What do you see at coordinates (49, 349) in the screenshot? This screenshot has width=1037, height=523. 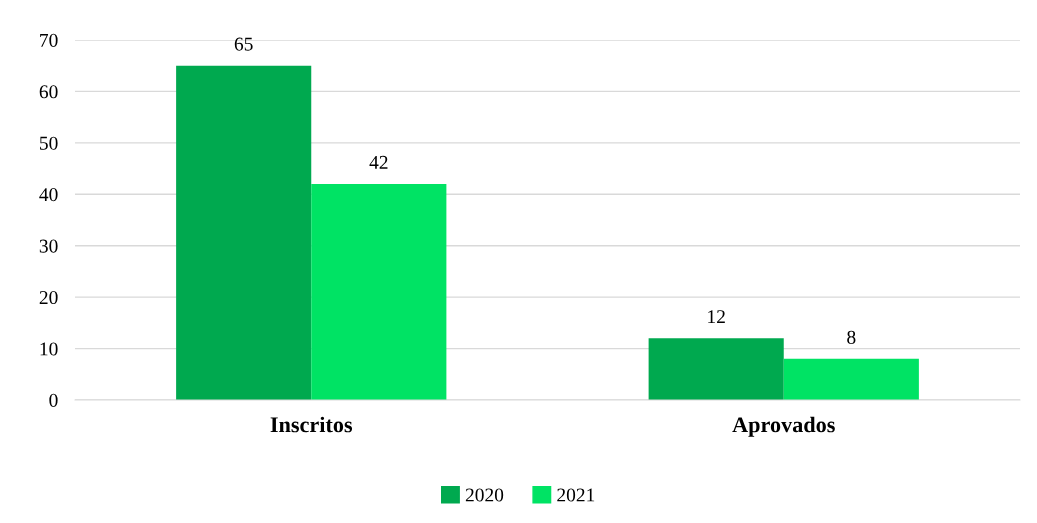 I see `y-tick-label: 10` at bounding box center [49, 349].